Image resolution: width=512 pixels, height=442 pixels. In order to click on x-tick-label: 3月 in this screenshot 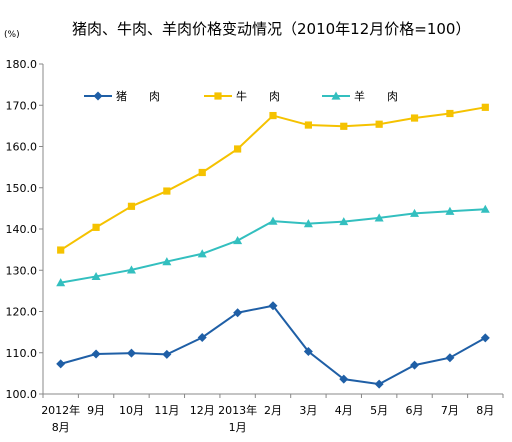, I will do `click(308, 410)`.